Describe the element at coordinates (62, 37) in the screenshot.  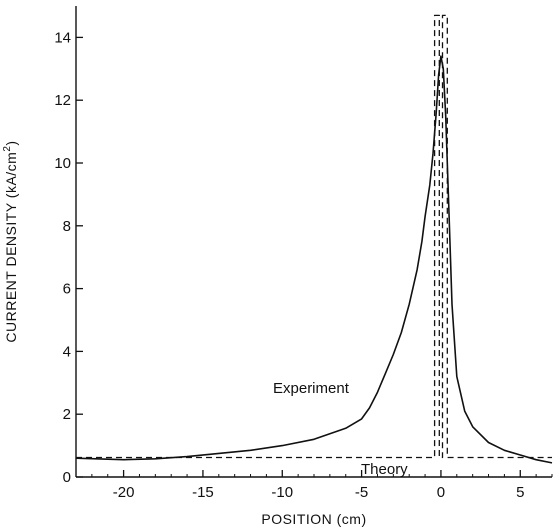
I see `y-tick-label: 14` at that location.